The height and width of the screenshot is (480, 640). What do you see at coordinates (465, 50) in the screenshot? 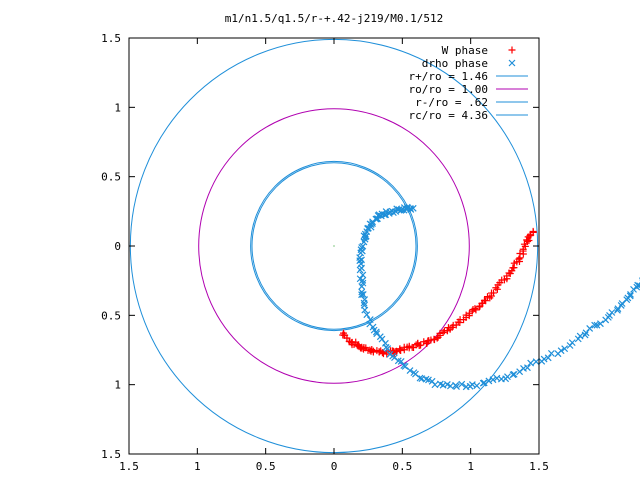
I see `legend-label: W phase` at bounding box center [465, 50].